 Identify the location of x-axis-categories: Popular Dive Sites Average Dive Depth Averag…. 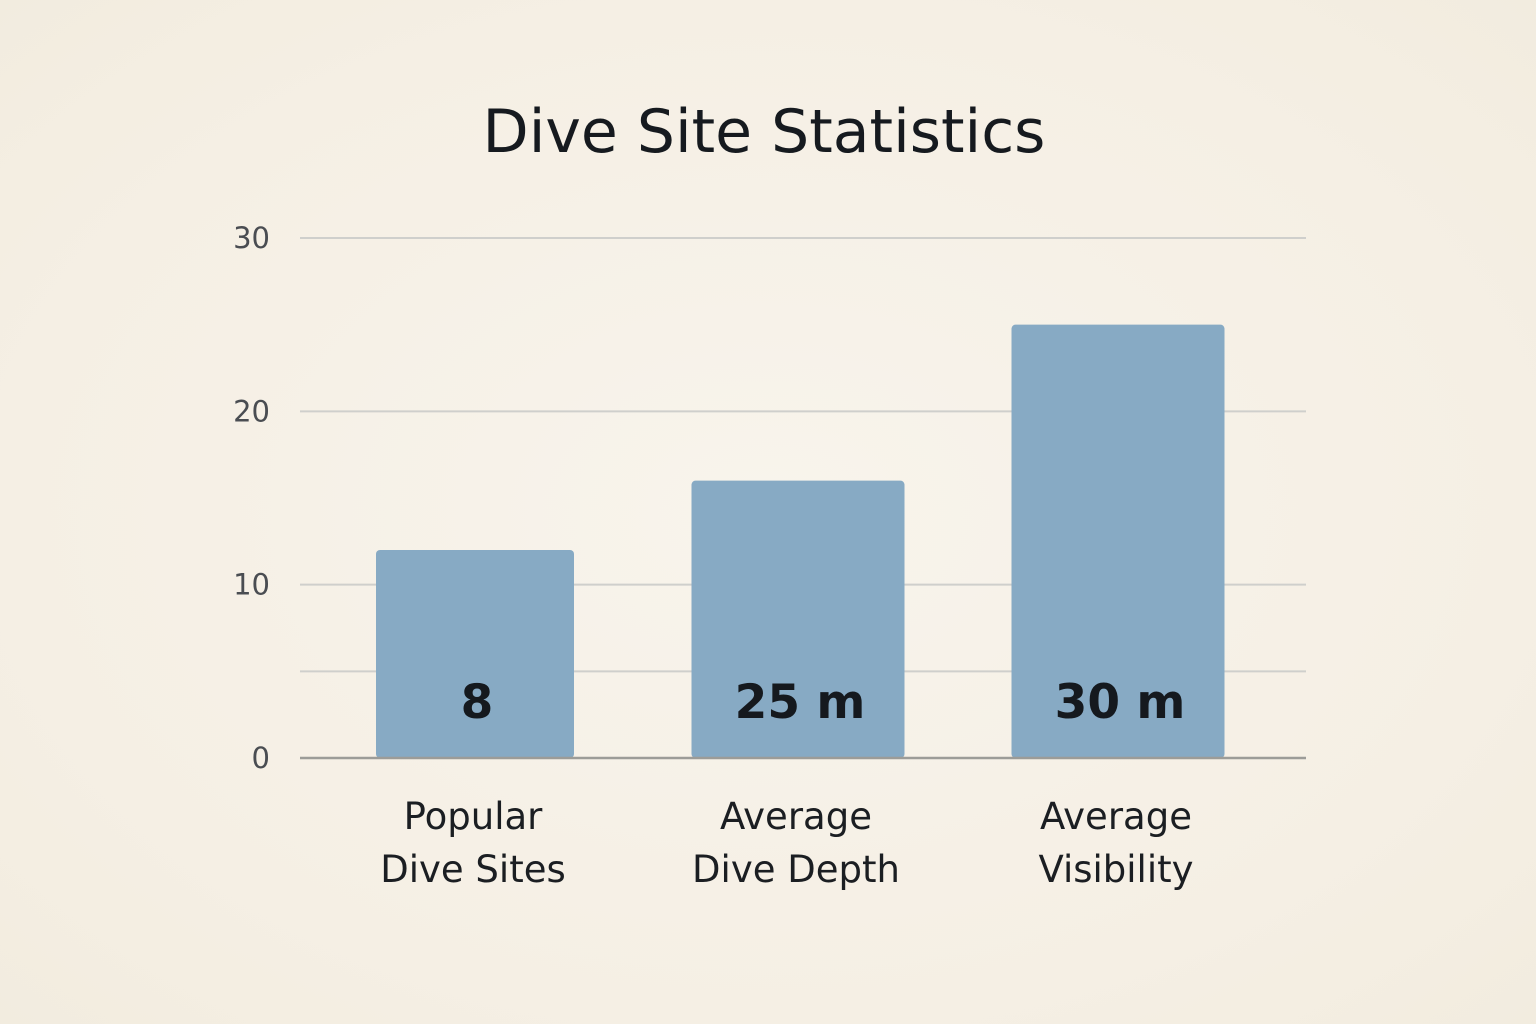
(786, 843).